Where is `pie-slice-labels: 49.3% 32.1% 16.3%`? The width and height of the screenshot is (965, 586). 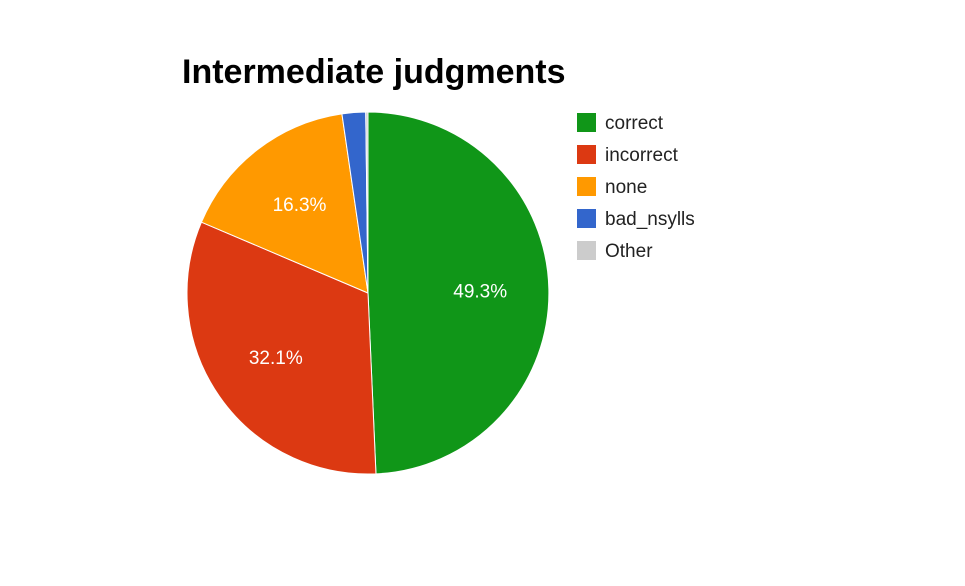
pie-slice-labels: 49.3% 32.1% 16.3% is located at coordinates (378, 282).